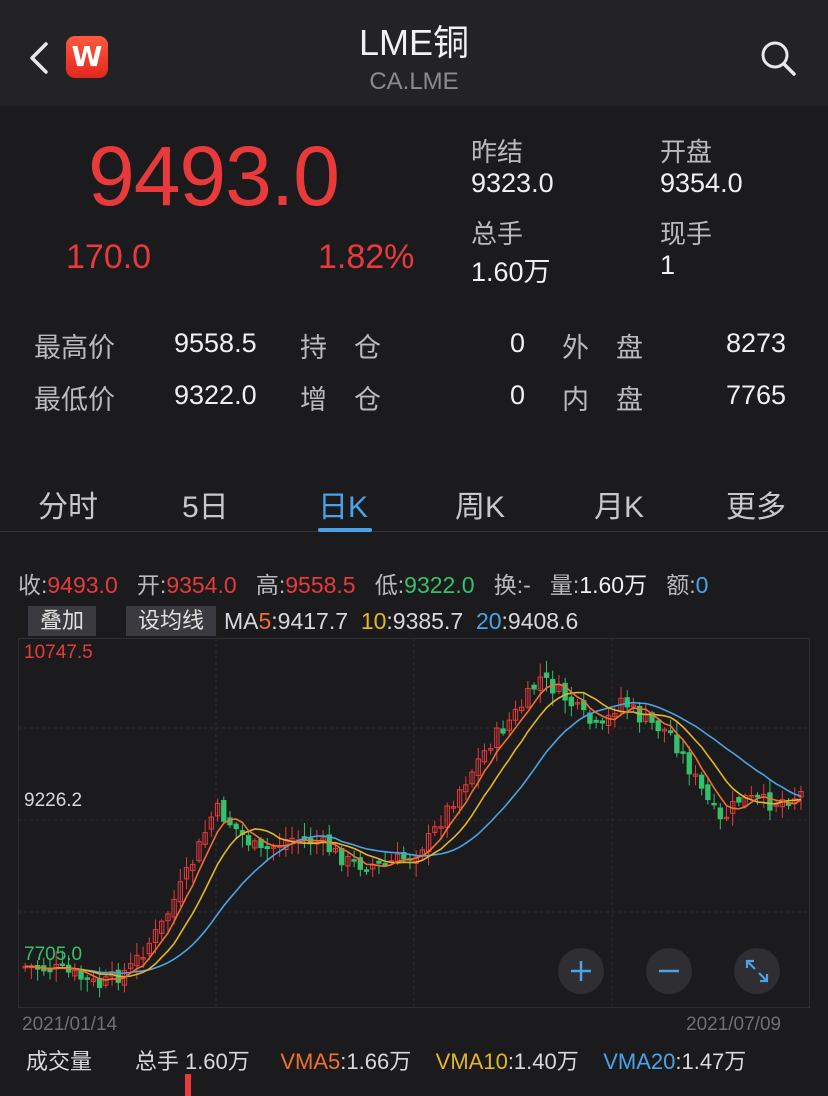  I want to click on vma20-value: :1.47万, so click(711, 1061).